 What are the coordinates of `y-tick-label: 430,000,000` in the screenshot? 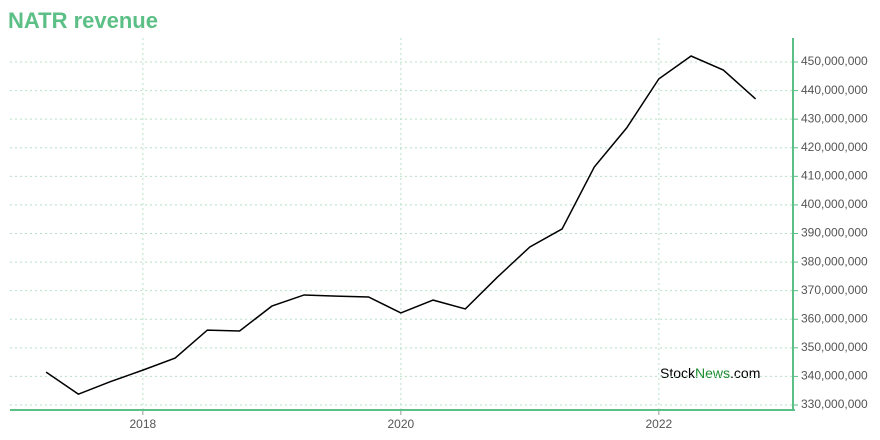 It's located at (834, 118).